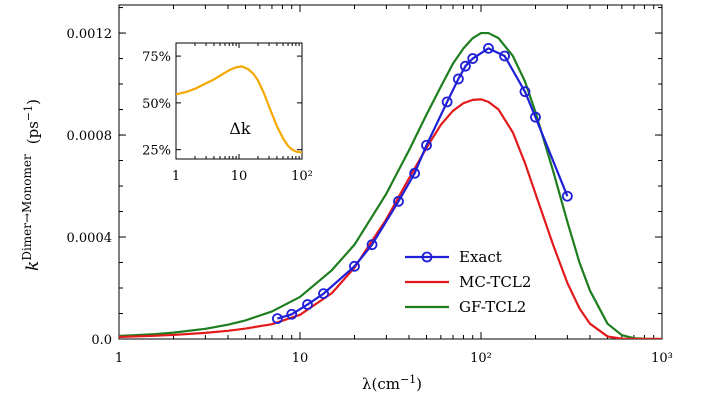  I want to click on inset-series-line, so click(239, 109).